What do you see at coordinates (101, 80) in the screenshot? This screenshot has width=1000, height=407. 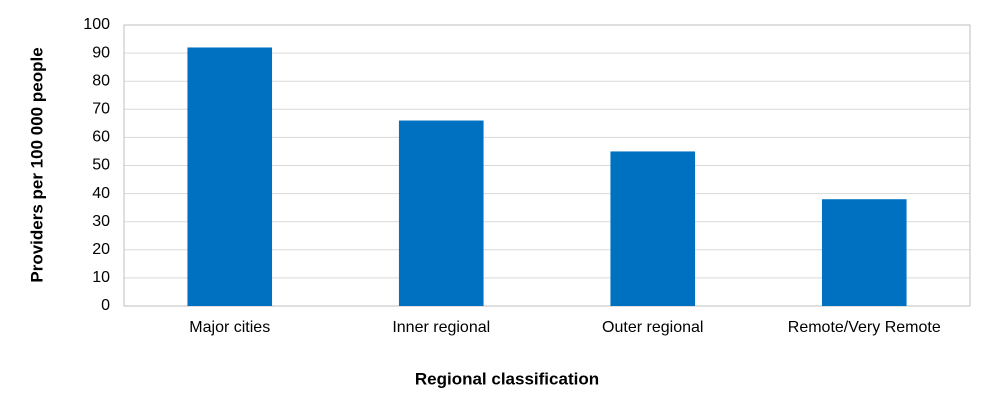 I see `y-tick-label: 80` at bounding box center [101, 80].